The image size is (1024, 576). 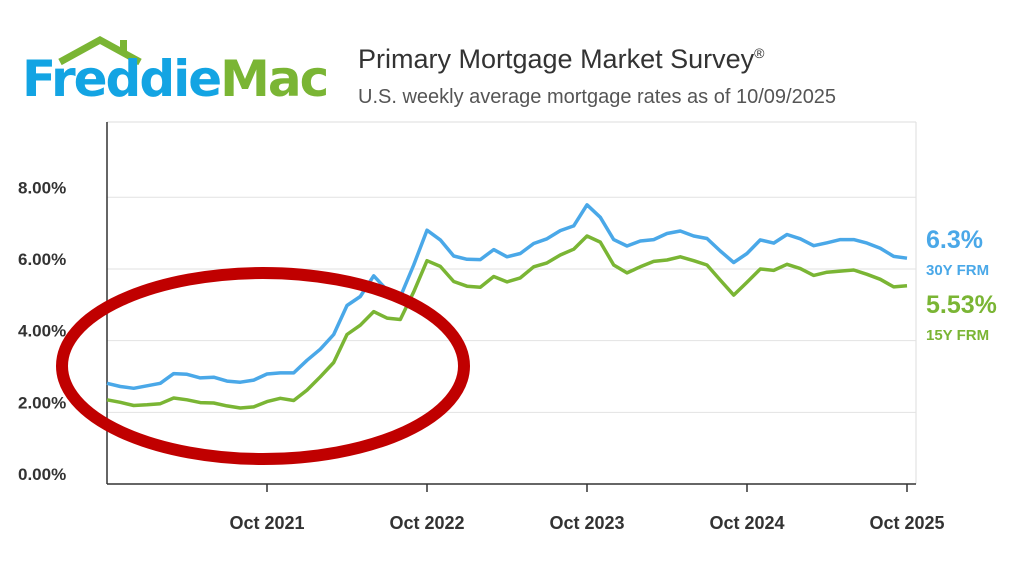 I want to click on y-tick-label: 6.00%, so click(x=42, y=259).